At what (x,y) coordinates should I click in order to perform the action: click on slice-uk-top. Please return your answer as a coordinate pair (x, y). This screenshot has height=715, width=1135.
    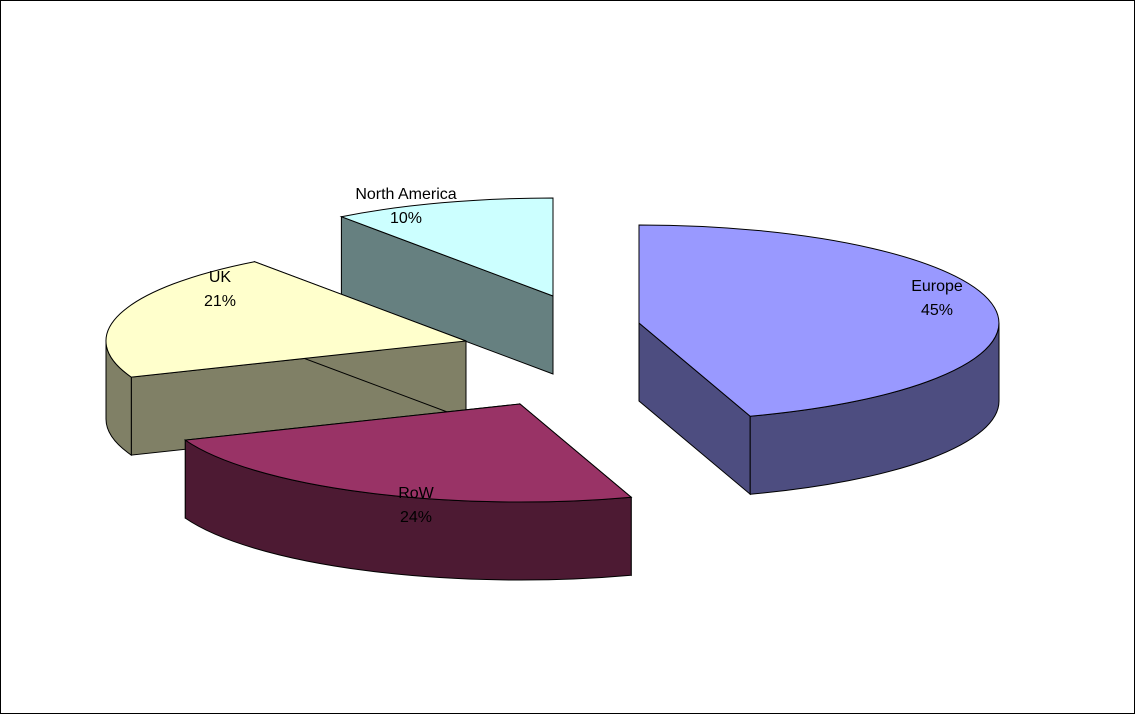
    Looking at the image, I should click on (286, 319).